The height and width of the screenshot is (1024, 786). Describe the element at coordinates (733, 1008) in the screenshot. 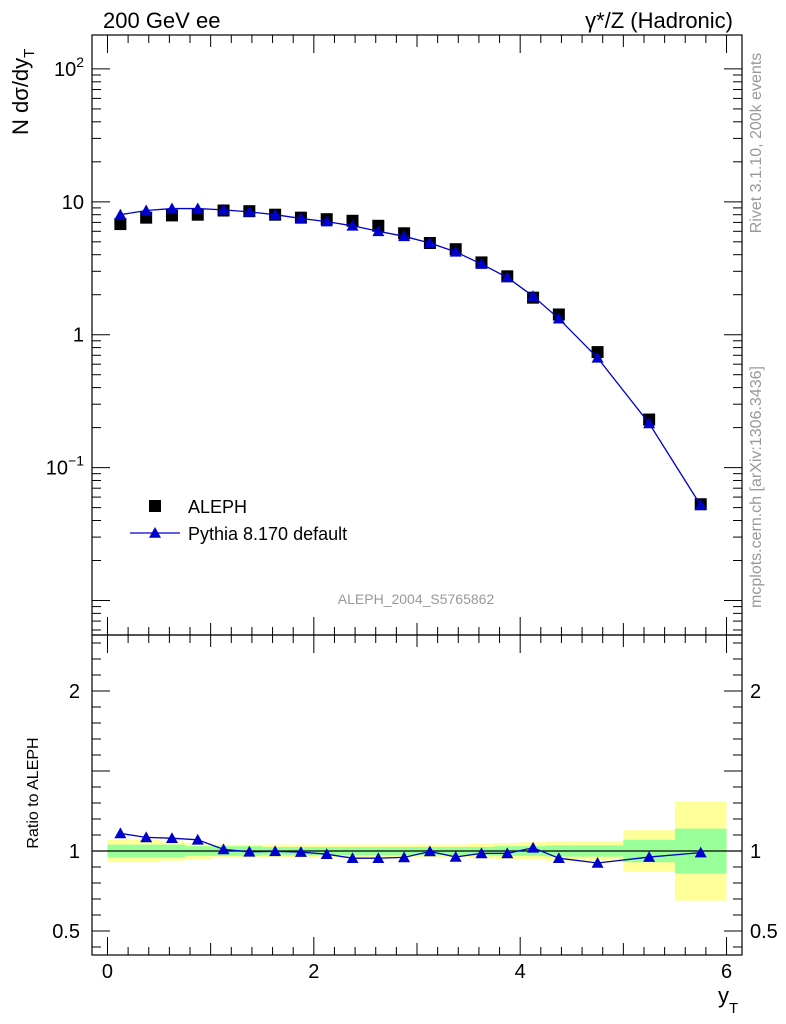

I see `x-axis-label-sub: T` at that location.